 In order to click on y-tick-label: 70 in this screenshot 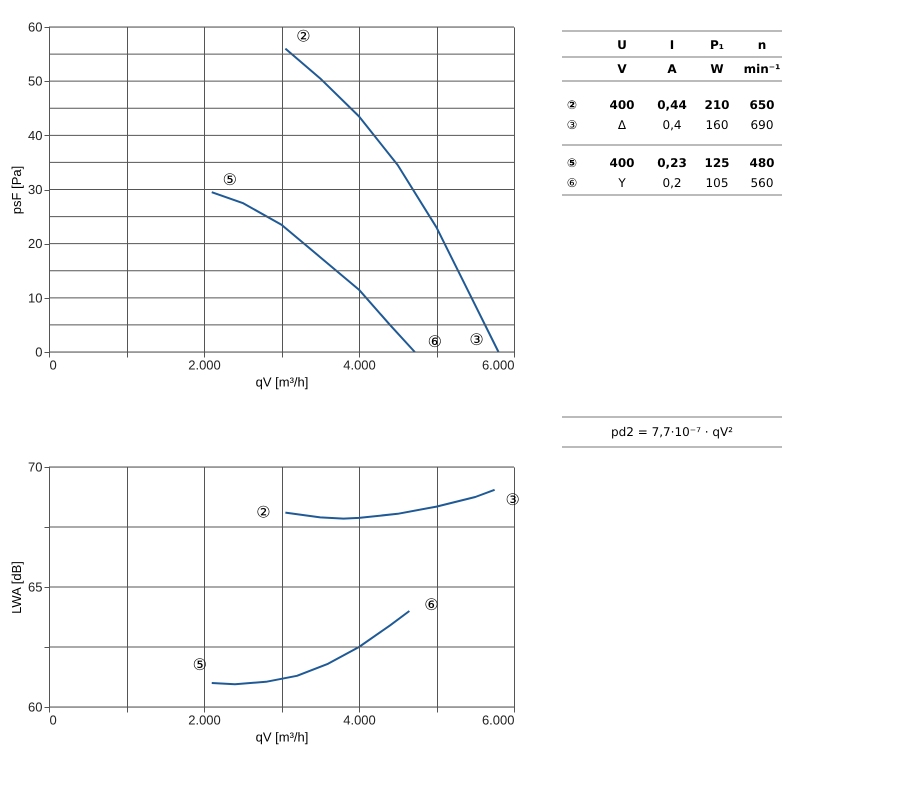, I will do `click(35, 467)`.